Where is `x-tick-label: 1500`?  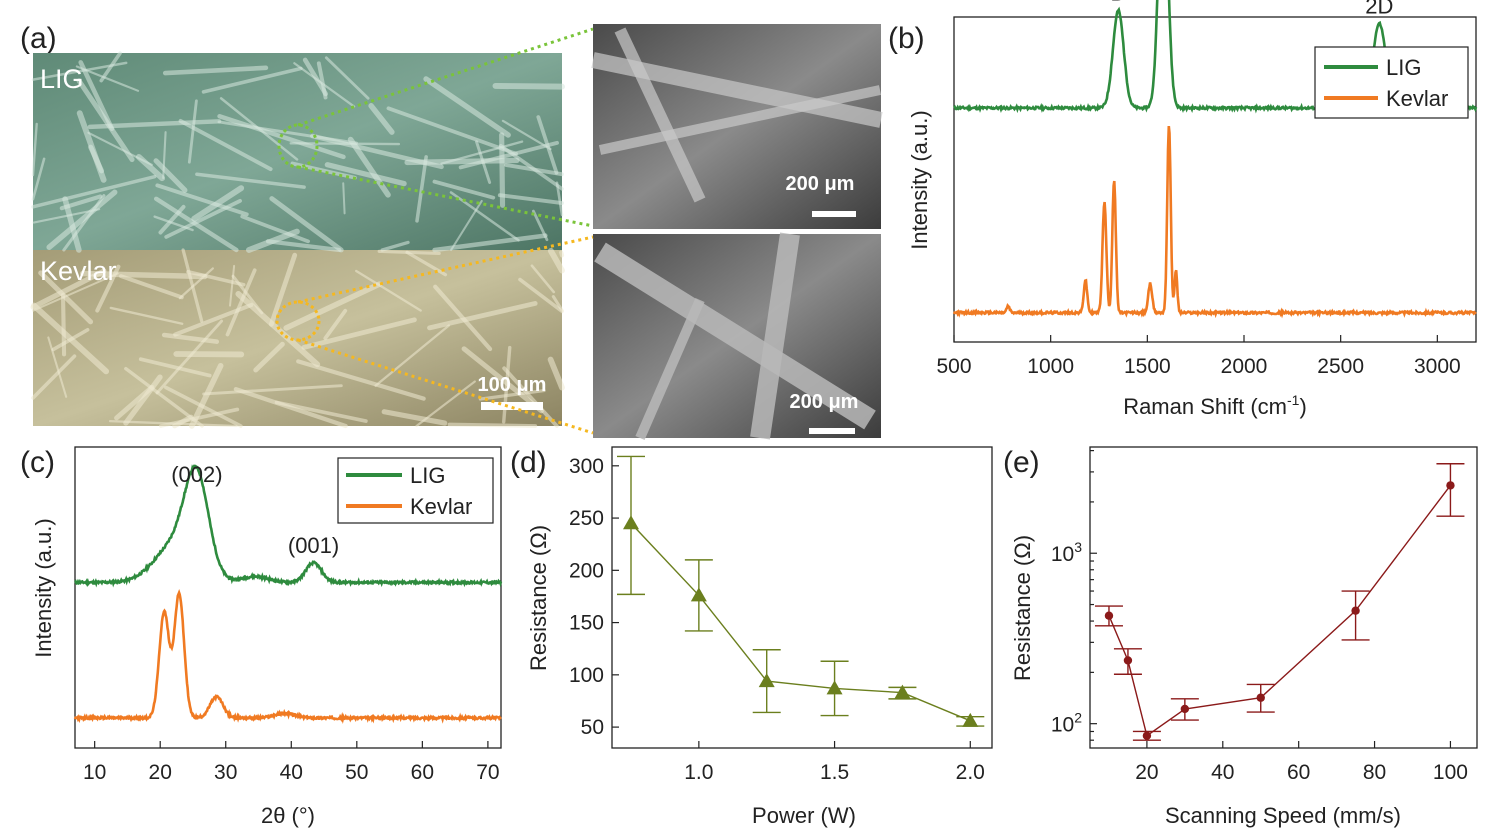 x-tick-label: 1500 is located at coordinates (1147, 366).